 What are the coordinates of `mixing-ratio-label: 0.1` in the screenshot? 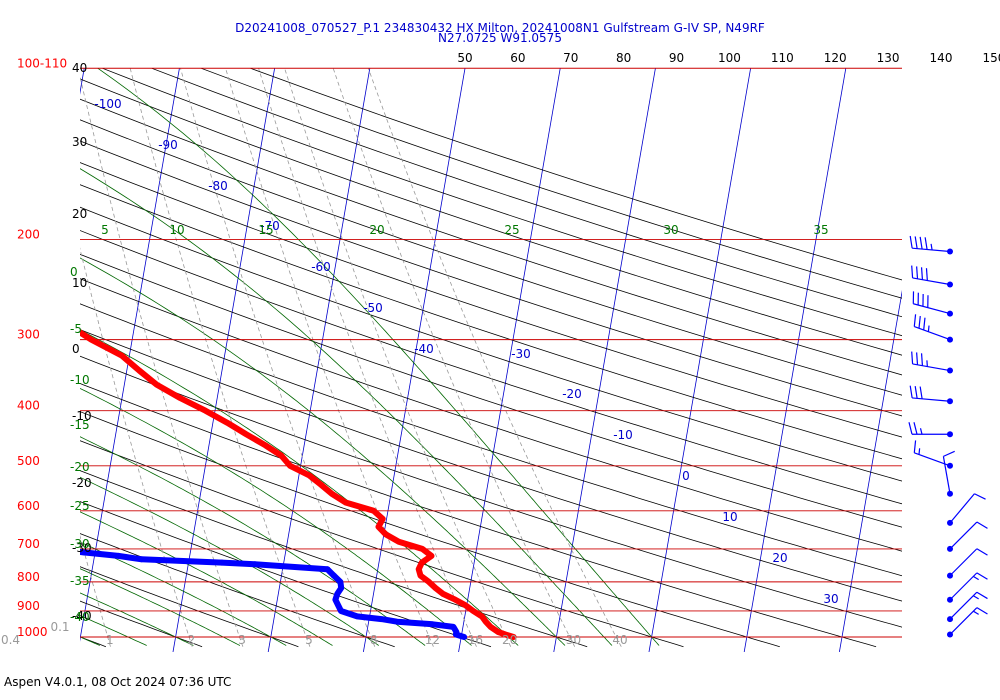 It's located at (59, 627).